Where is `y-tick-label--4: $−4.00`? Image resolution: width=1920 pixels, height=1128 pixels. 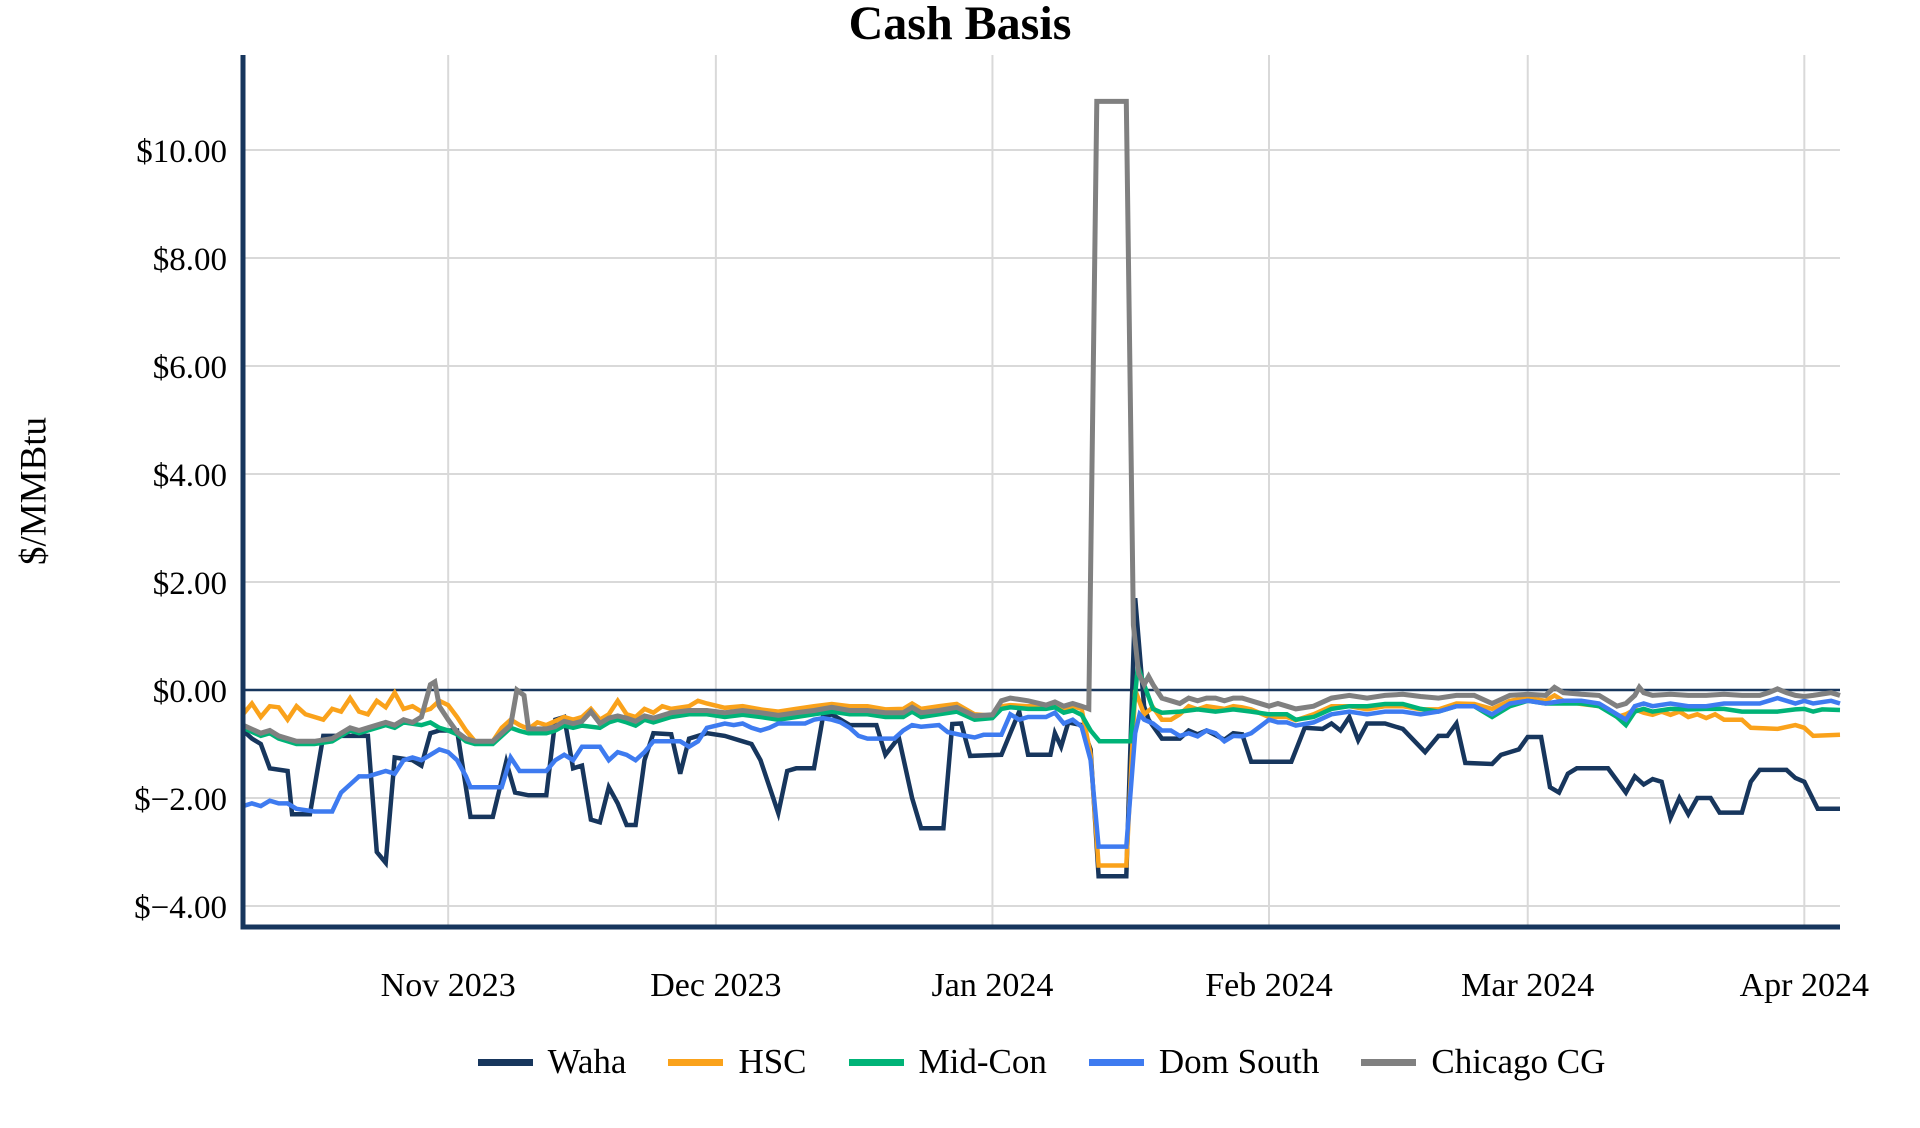
y-tick-label--4: $−4.00 is located at coordinates (180, 908).